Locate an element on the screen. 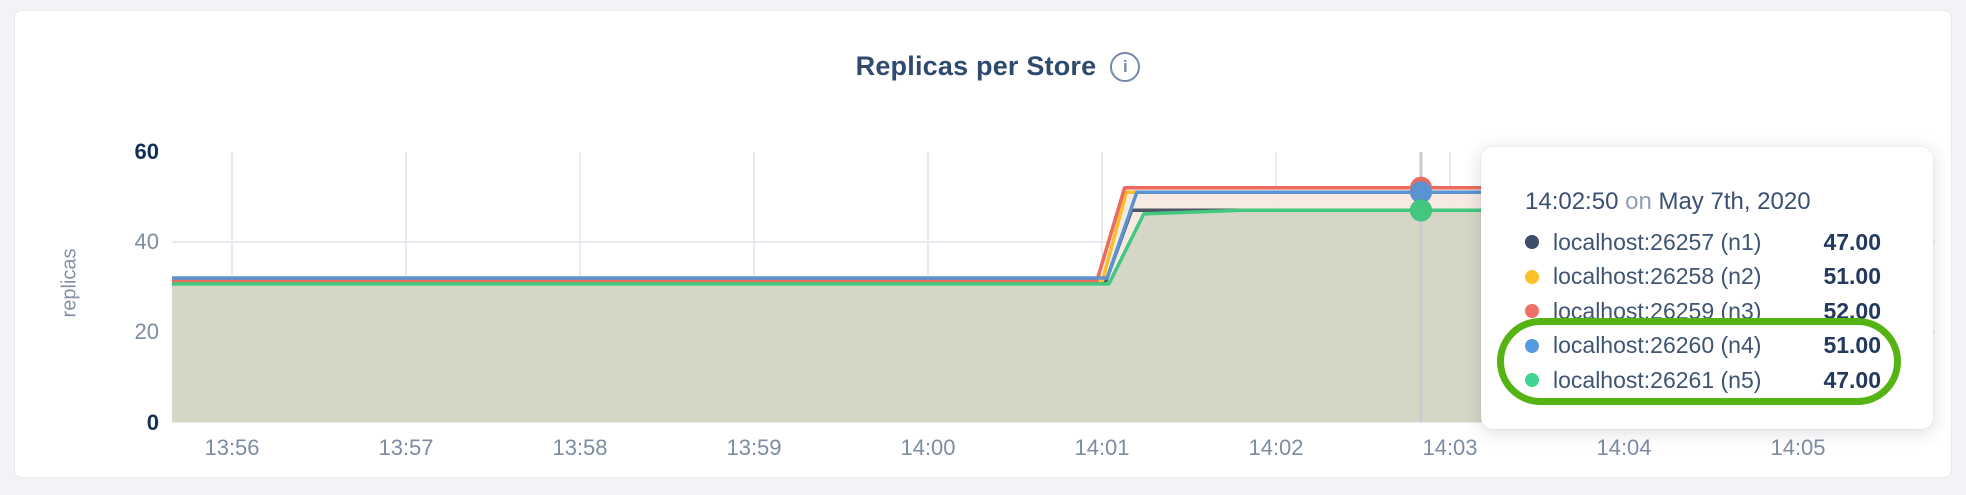 This screenshot has width=1966, height=495. info-icon: i is located at coordinates (1125, 66).